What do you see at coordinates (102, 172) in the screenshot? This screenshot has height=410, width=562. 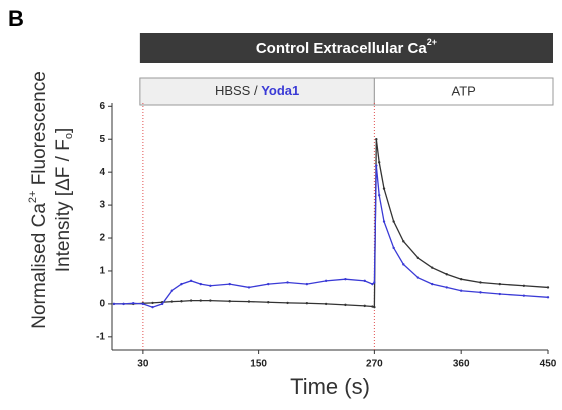 I see `y-tick-label: 4` at bounding box center [102, 172].